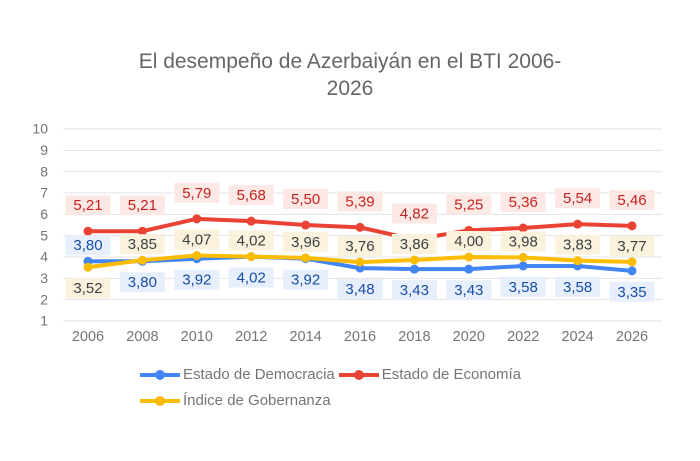  Describe the element at coordinates (305, 242) in the screenshot. I see `data-label: 3,96` at that location.